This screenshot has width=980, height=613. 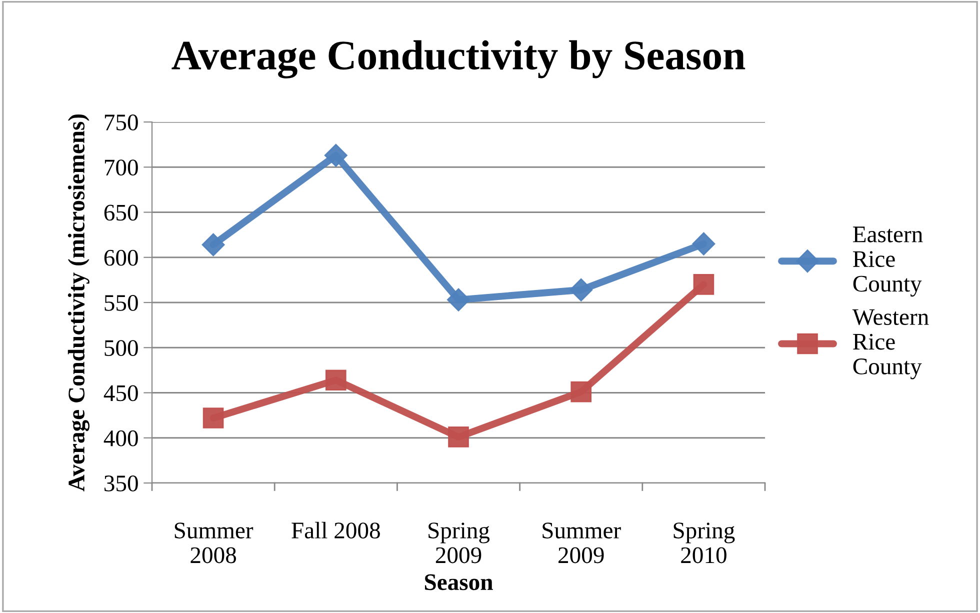 I want to click on y-tick-label: 650, so click(x=121, y=212).